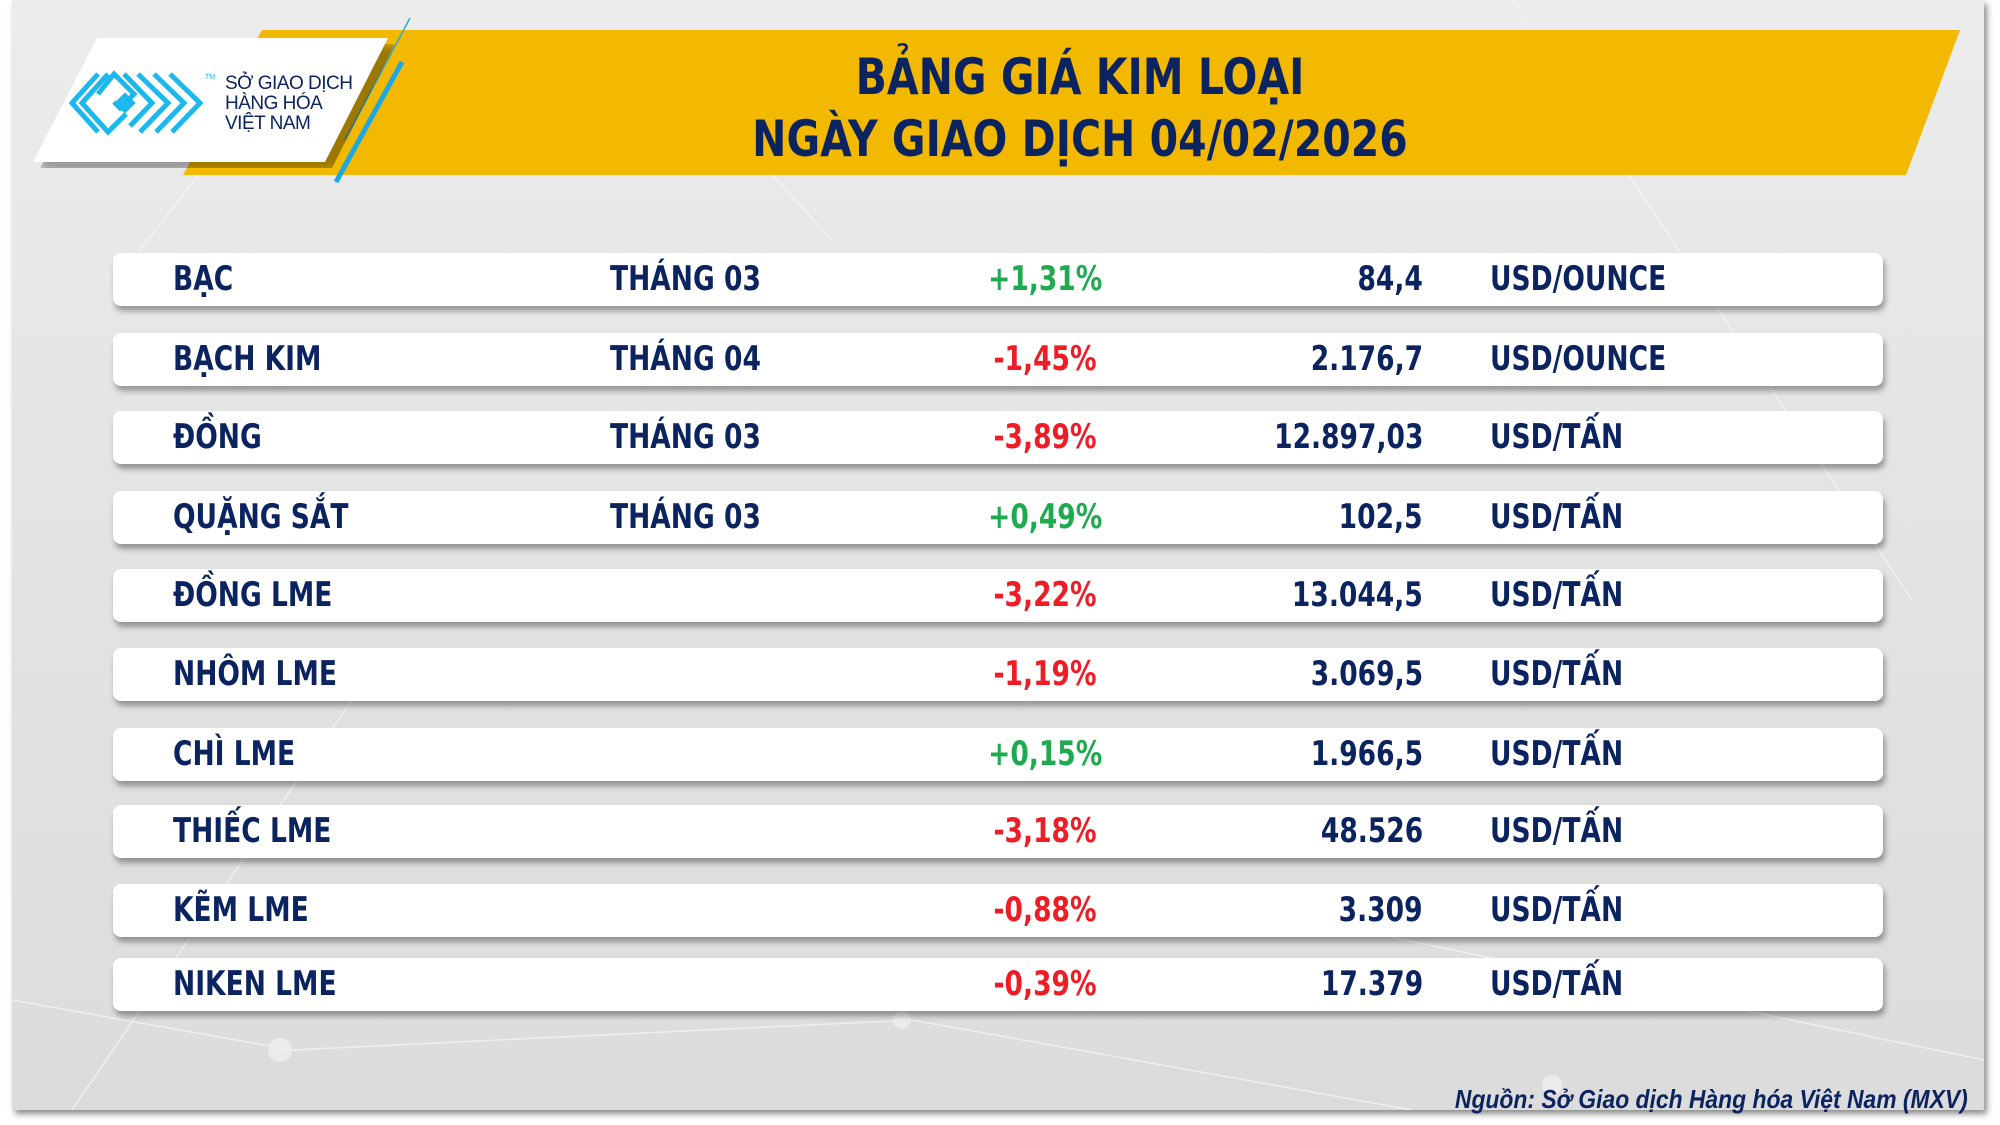 The height and width of the screenshot is (1125, 2000). Describe the element at coordinates (255, 984) in the screenshot. I see `metal-name: NIKEN LME` at that location.